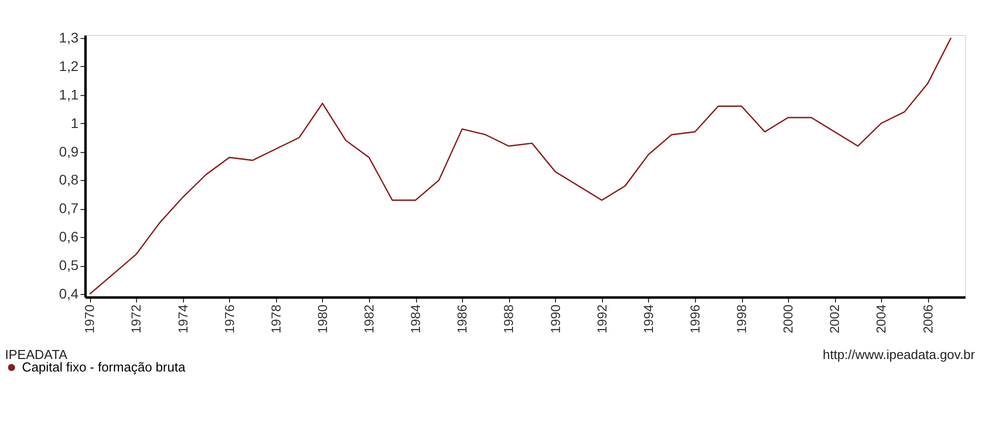 This screenshot has width=996, height=441. I want to click on x-tick-label: 1978, so click(276, 319).